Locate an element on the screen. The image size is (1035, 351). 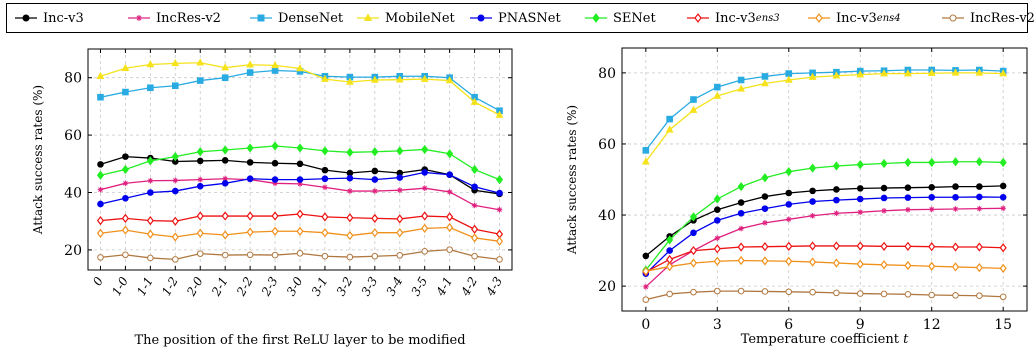
x-tick-label: 0 is located at coordinates (98, 281).